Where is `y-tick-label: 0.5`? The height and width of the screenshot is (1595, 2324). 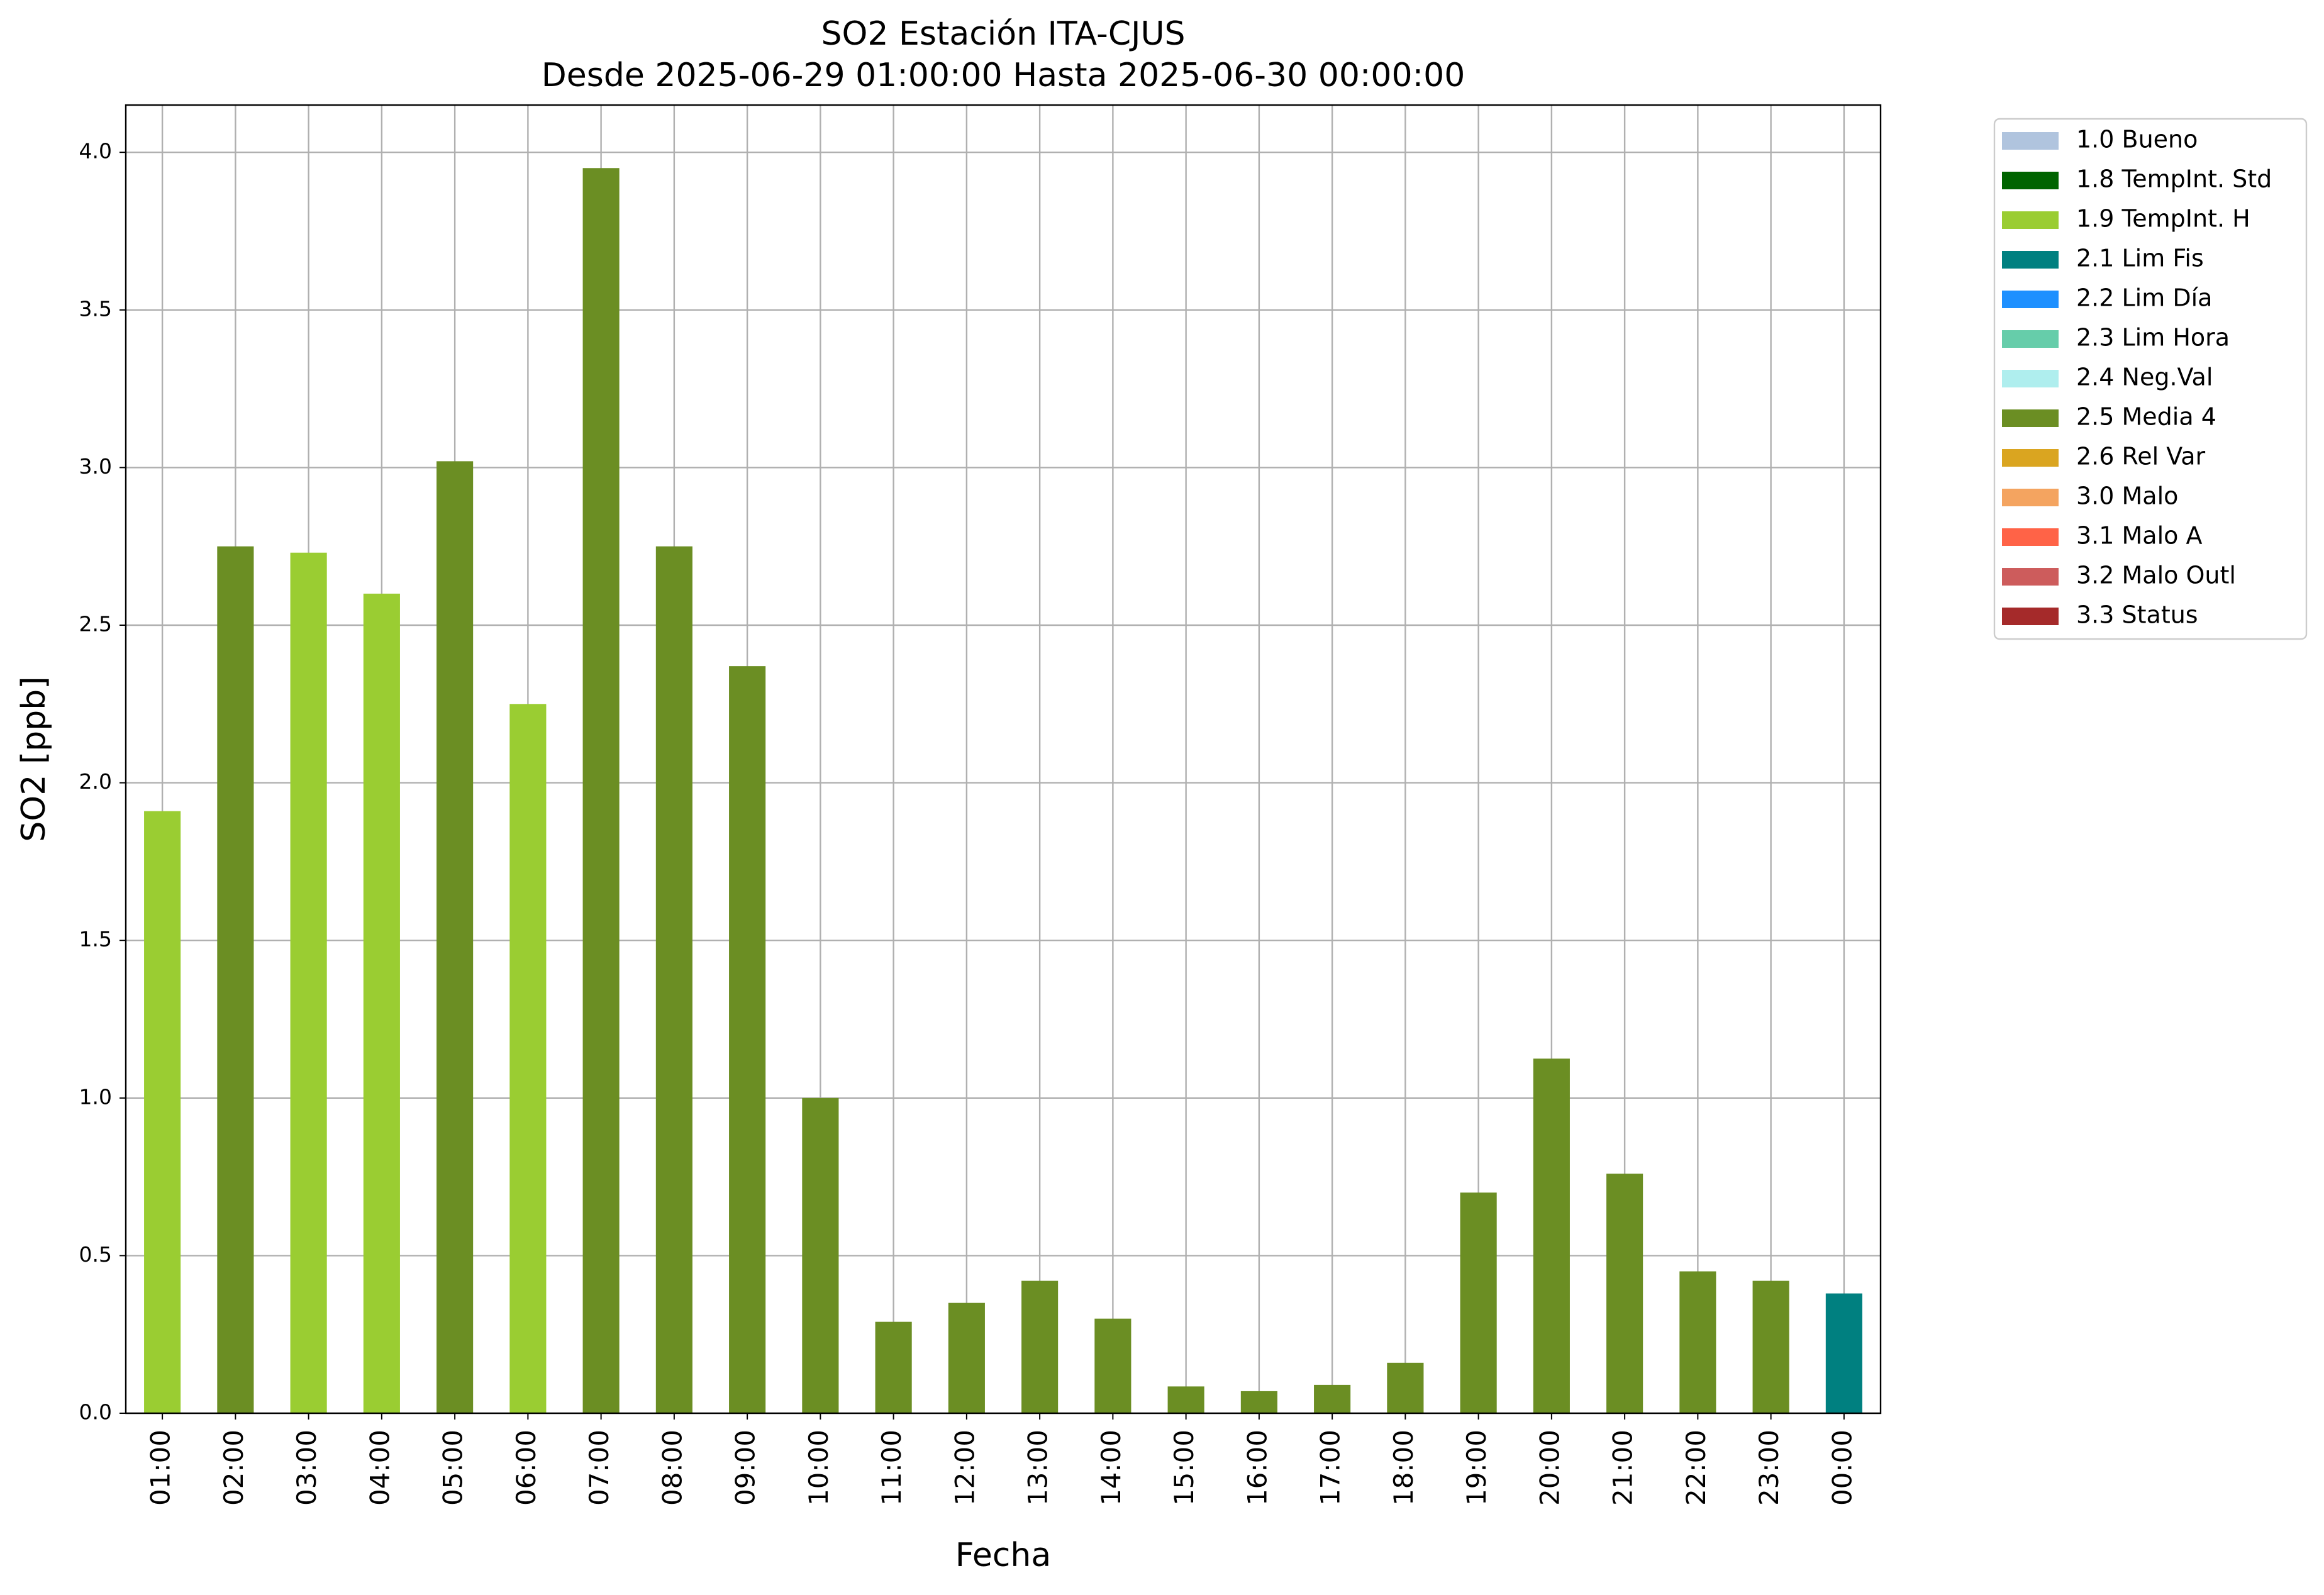
y-tick-label: 0.5 is located at coordinates (95, 1254).